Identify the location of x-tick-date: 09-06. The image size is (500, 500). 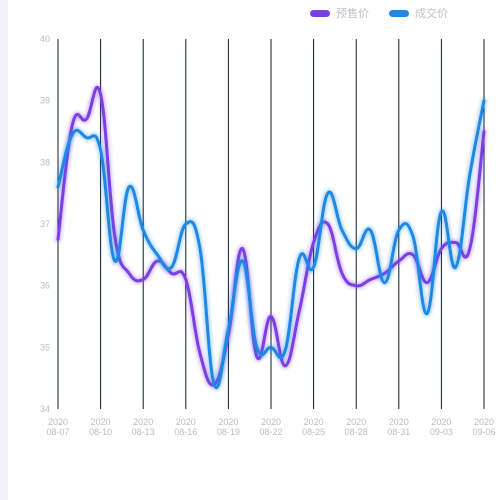
(483, 432).